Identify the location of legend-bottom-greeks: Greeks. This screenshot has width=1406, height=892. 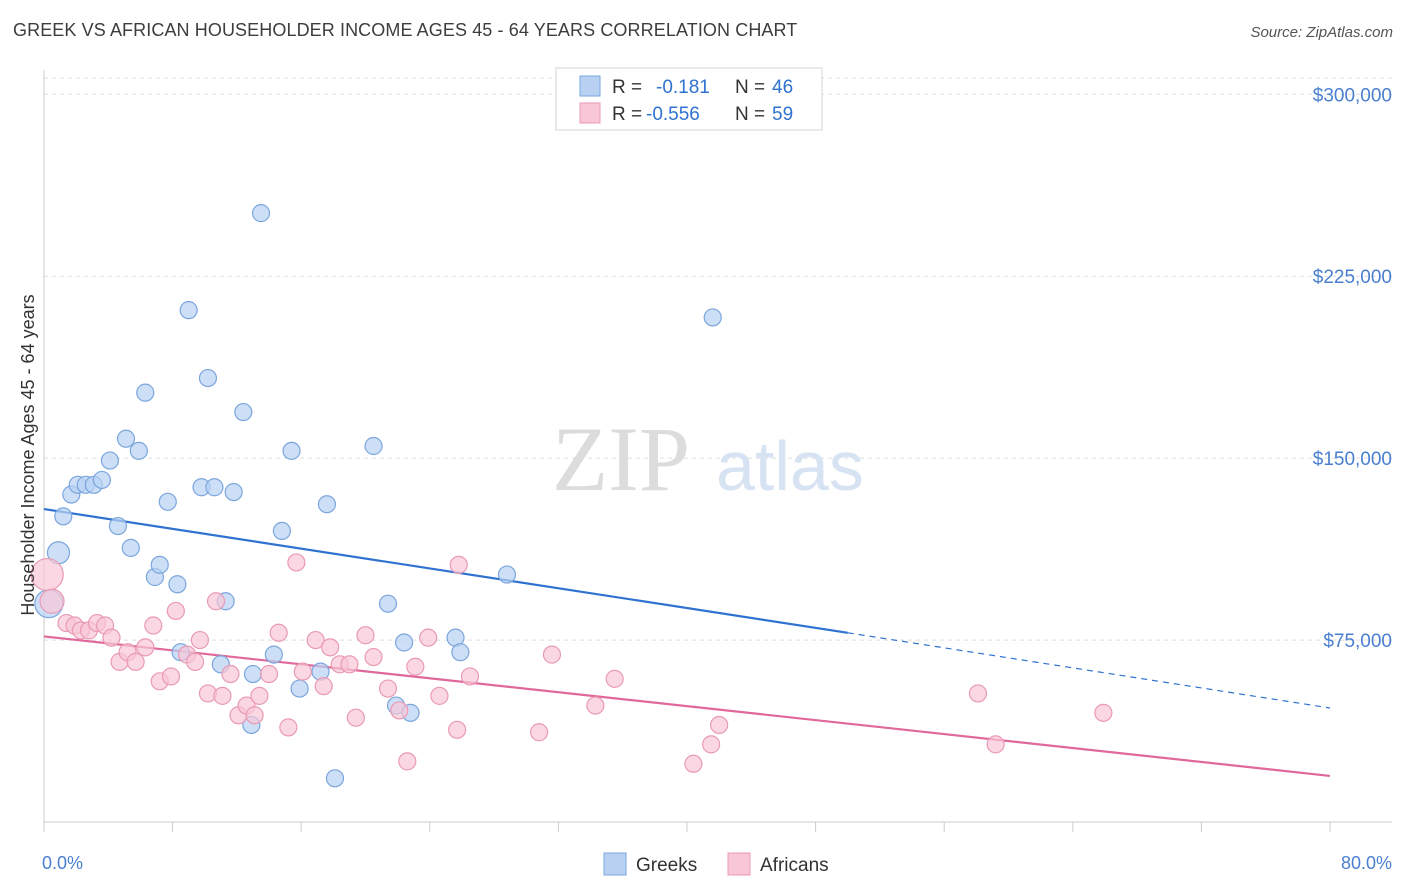
(666, 865).